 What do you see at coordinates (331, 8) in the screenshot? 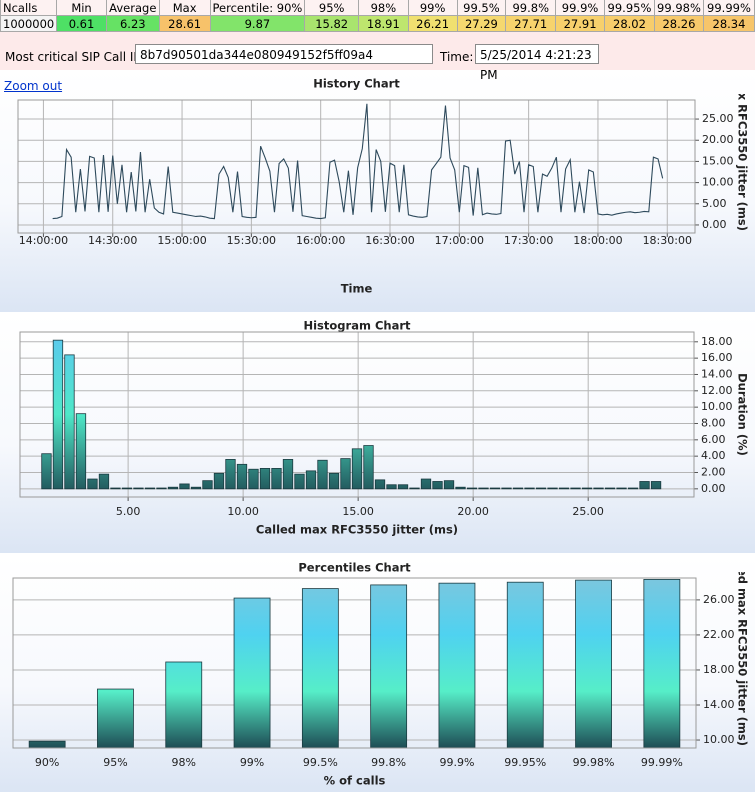
I see `stats-header-cell: 95%` at bounding box center [331, 8].